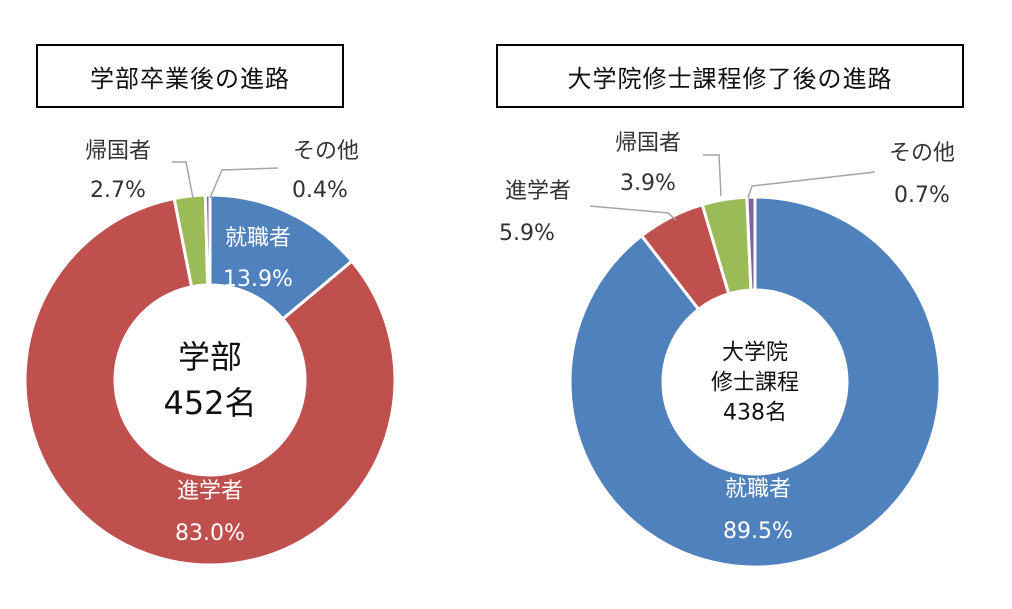  What do you see at coordinates (648, 183) in the screenshot?
I see `slice-value-2-3: 3.9%` at bounding box center [648, 183].